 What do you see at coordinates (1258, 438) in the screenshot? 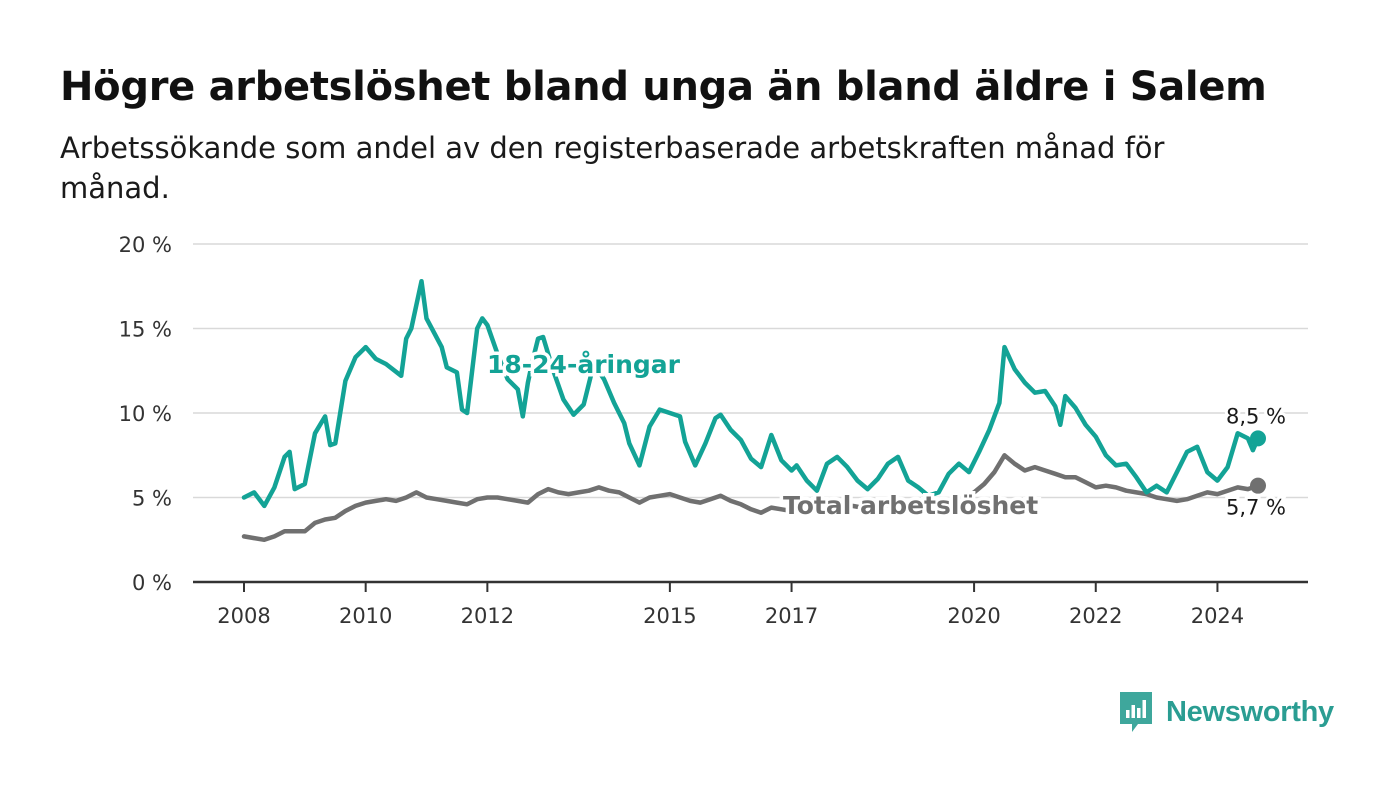
I see `youth-end-marker` at bounding box center [1258, 438].